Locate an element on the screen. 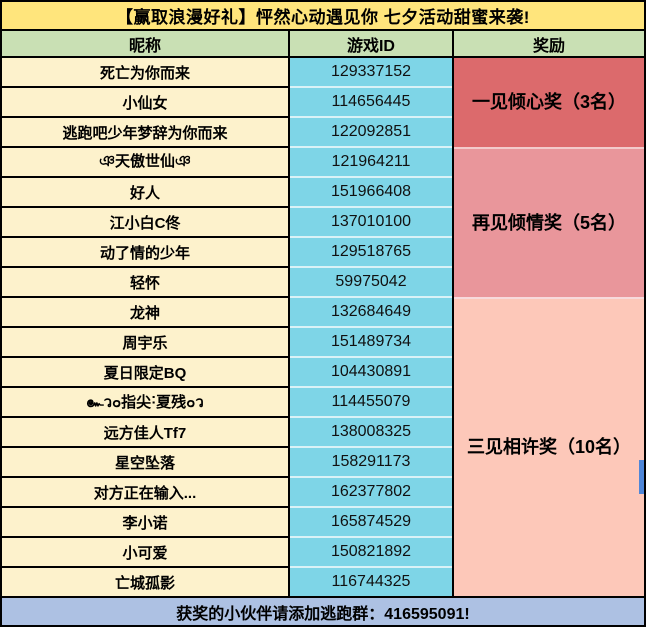  prize-tier-3-label: 三见相许奖（10名） is located at coordinates (549, 447).